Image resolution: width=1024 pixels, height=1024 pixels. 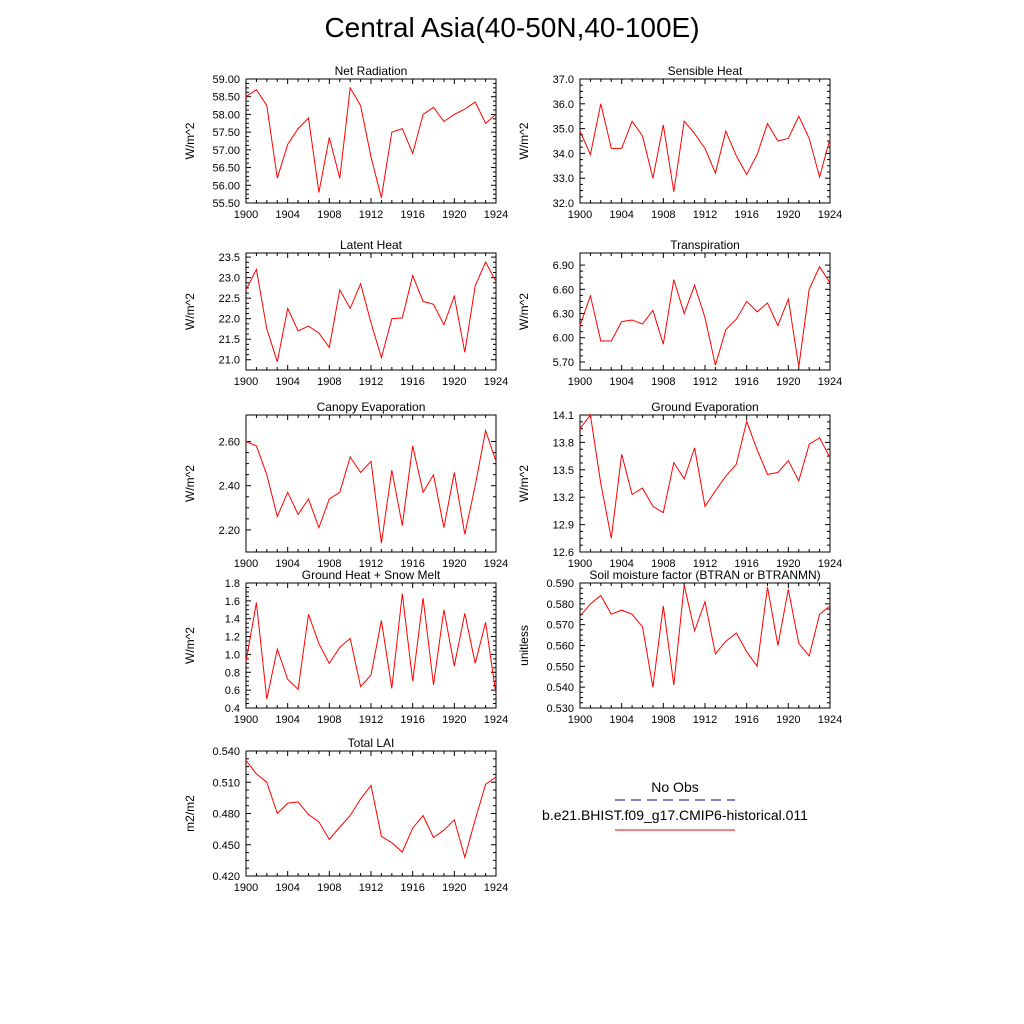 What do you see at coordinates (229, 531) in the screenshot?
I see `y-tick-label: 2.20` at bounding box center [229, 531].